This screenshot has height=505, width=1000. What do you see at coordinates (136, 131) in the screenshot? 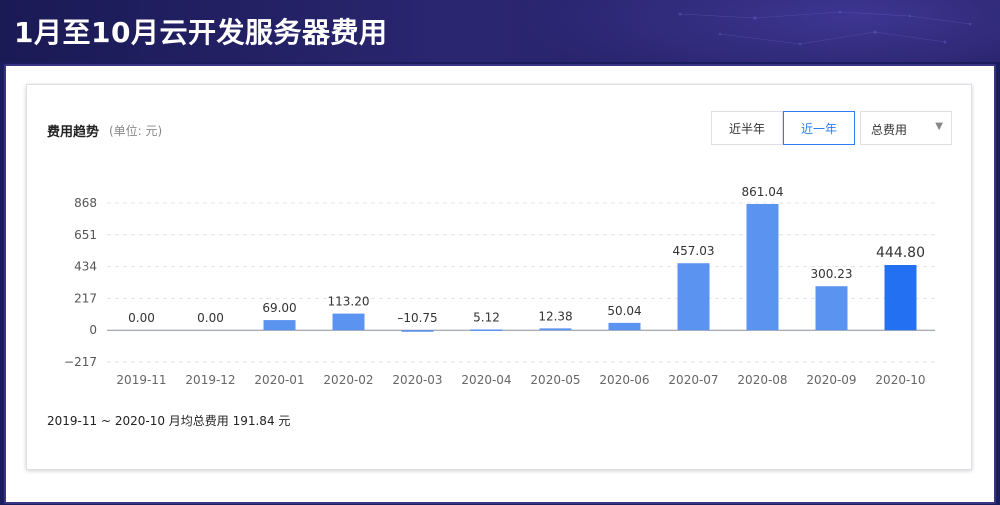
I see `card-unit: (单位: 元)` at bounding box center [136, 131].